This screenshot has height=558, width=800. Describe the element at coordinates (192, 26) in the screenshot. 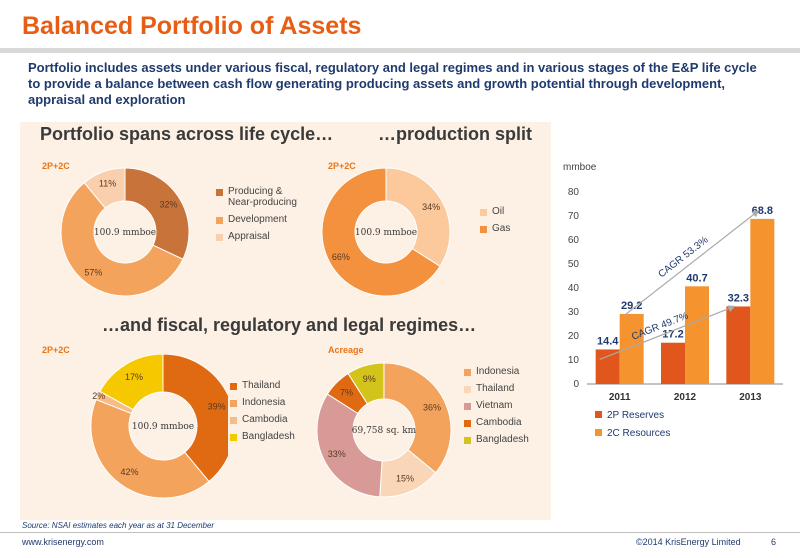

I see `page-title: Balanced Portfolio of Assets` at that location.